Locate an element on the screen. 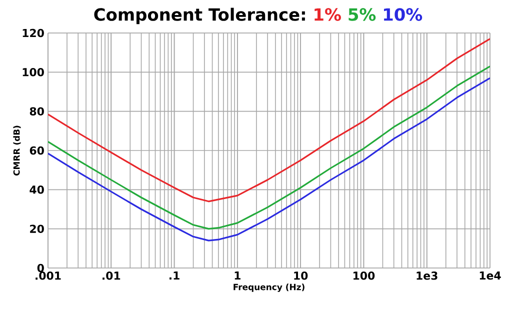 The height and width of the screenshot is (309, 517). chart-title: Component Tolerance: is located at coordinates (199, 16).